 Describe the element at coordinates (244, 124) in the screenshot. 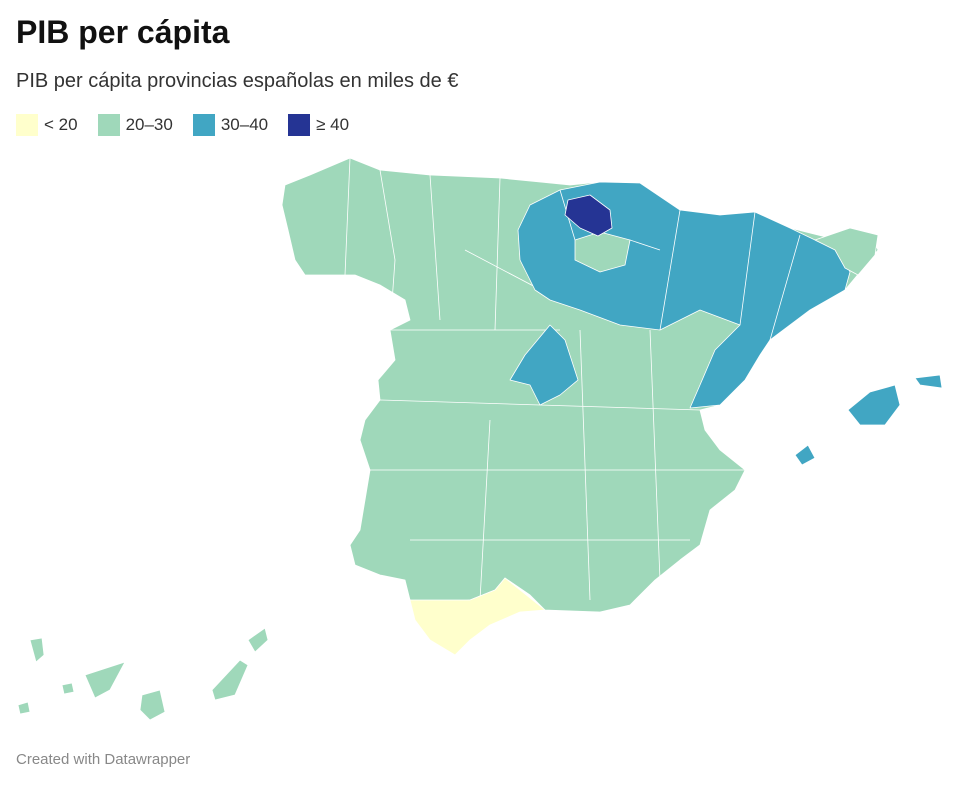

I see `legend-label: 30–40` at that location.